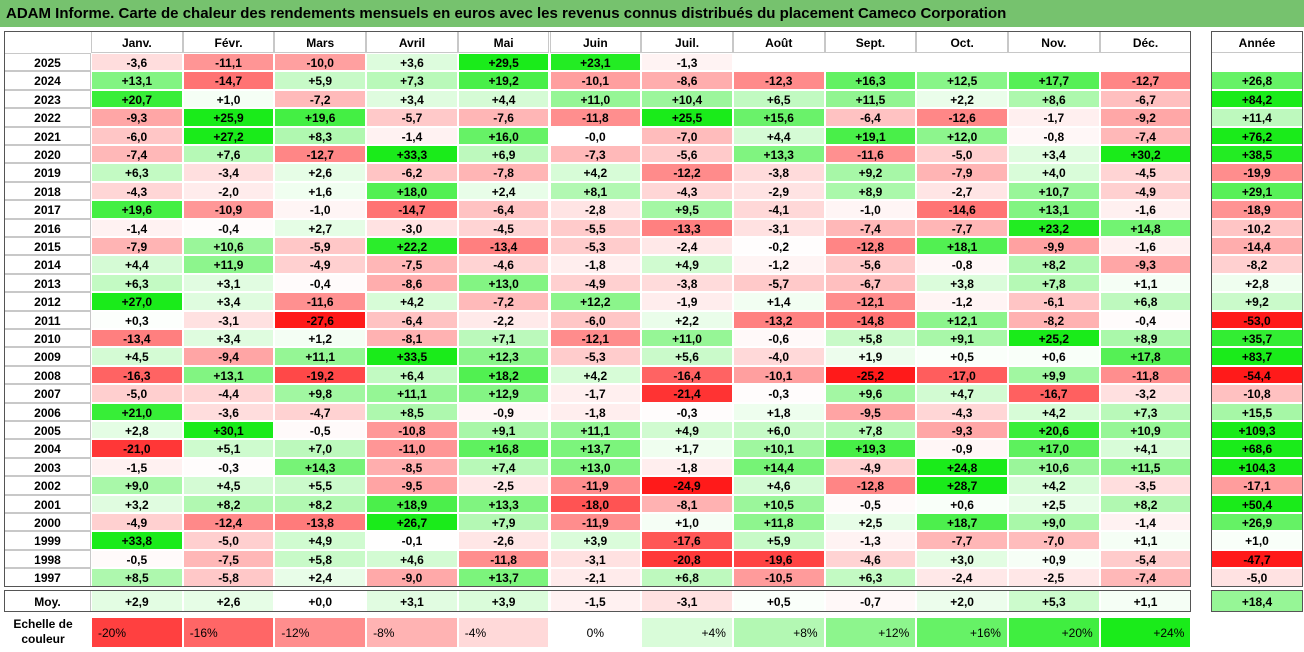 This screenshot has width=1304, height=652. Describe the element at coordinates (1054, 135) in the screenshot. I see `heatmap-cell: -0,8` at that location.